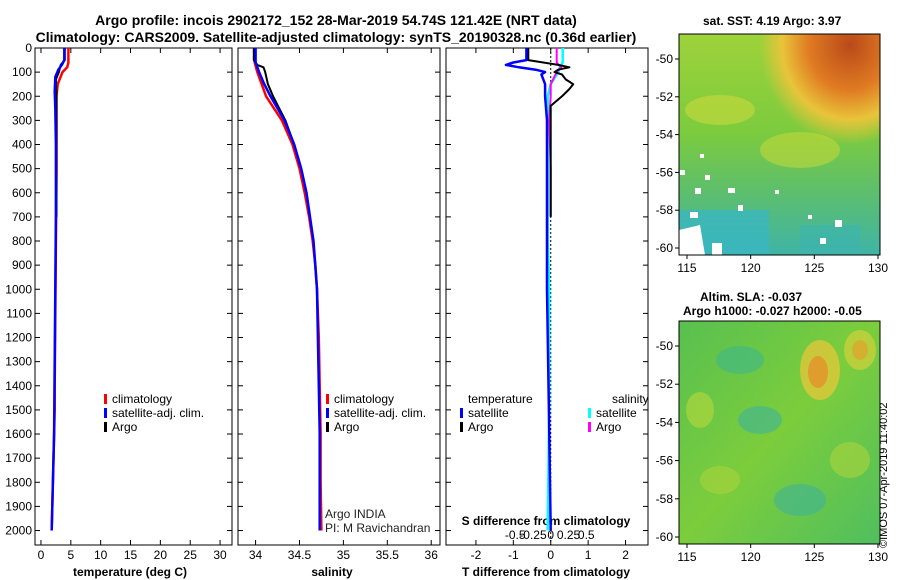  I want to click on diff-xtick-label: 0, so click(550, 555).